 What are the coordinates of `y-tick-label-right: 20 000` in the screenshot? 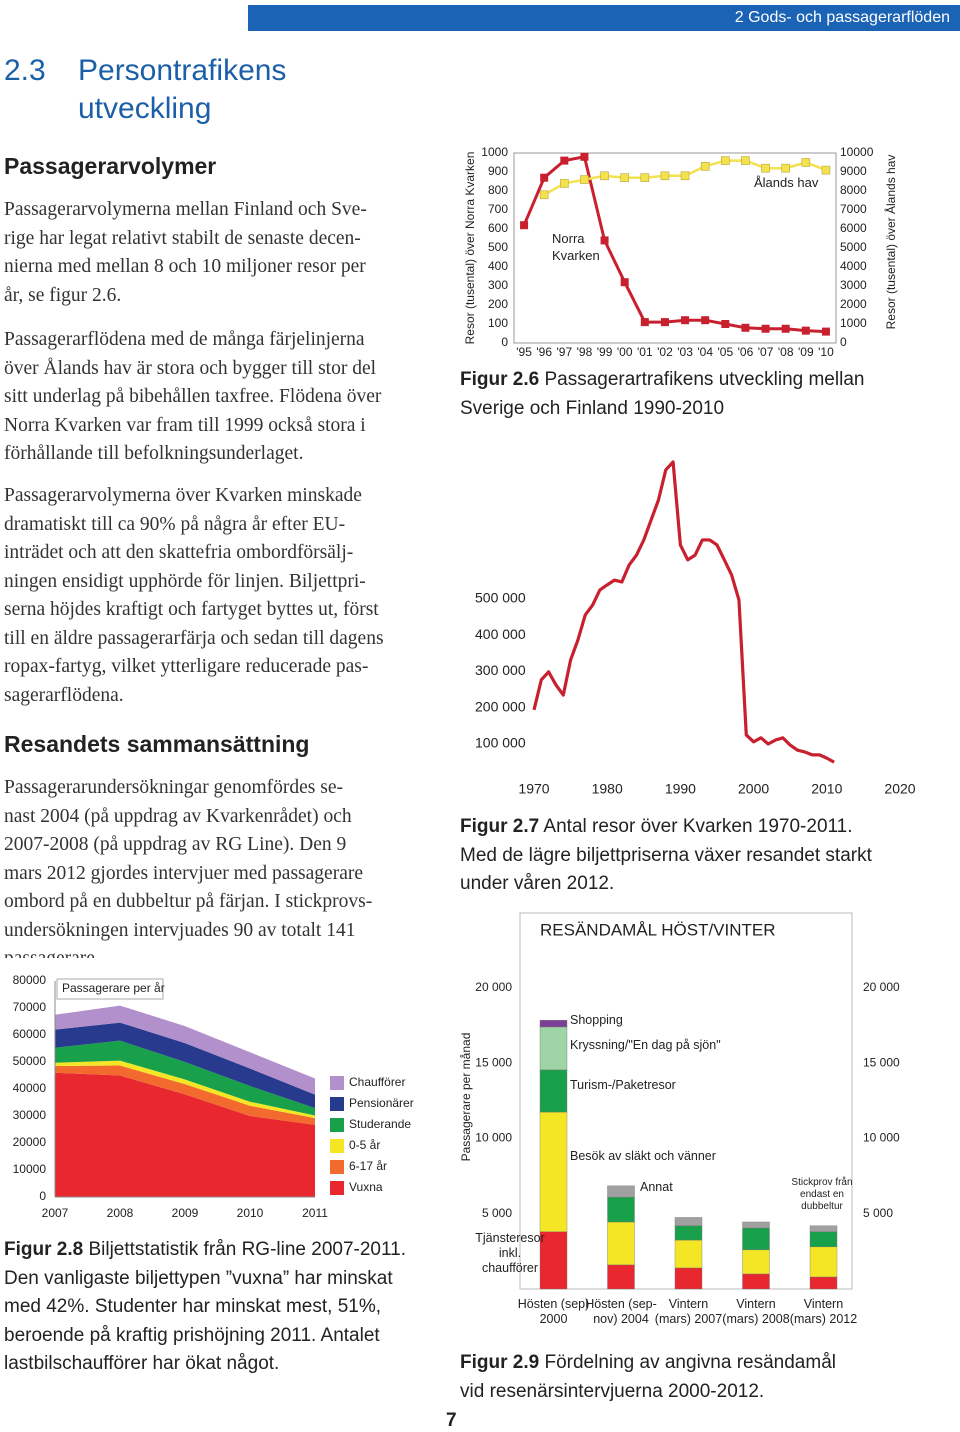 It's located at (881, 987).